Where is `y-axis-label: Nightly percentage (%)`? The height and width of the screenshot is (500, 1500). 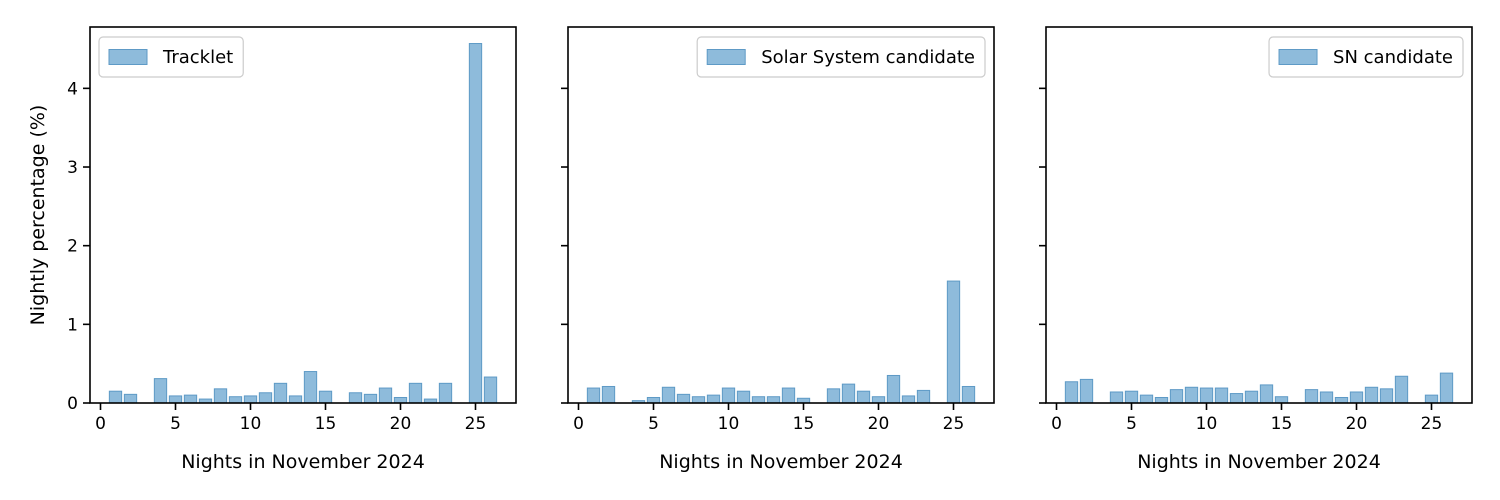
y-axis-label: Nightly percentage (%) is located at coordinates (38, 215).